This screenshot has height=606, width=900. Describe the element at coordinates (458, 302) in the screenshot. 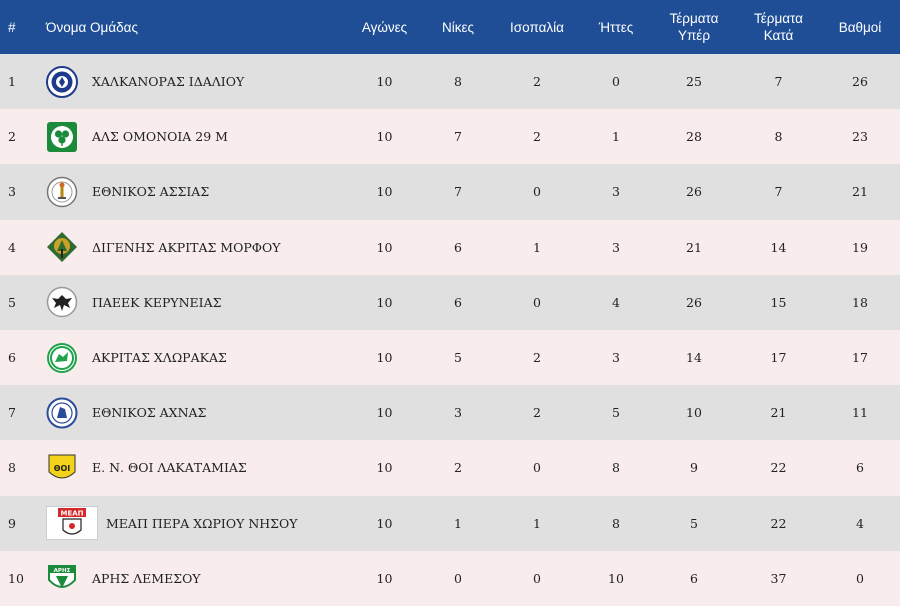

I see `wins-cell: 6` at that location.